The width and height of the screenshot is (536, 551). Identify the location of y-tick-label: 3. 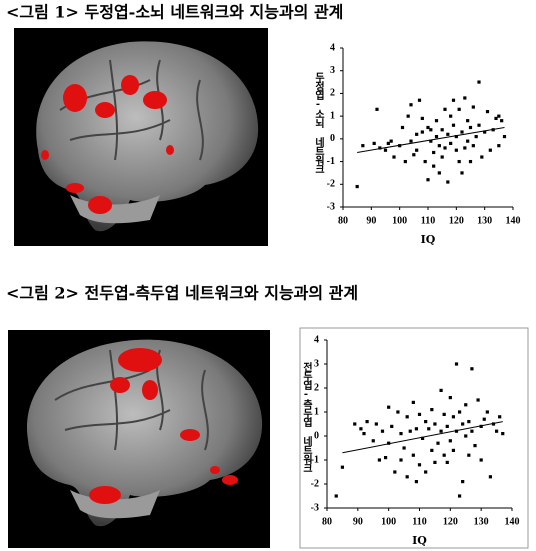
(332, 70).